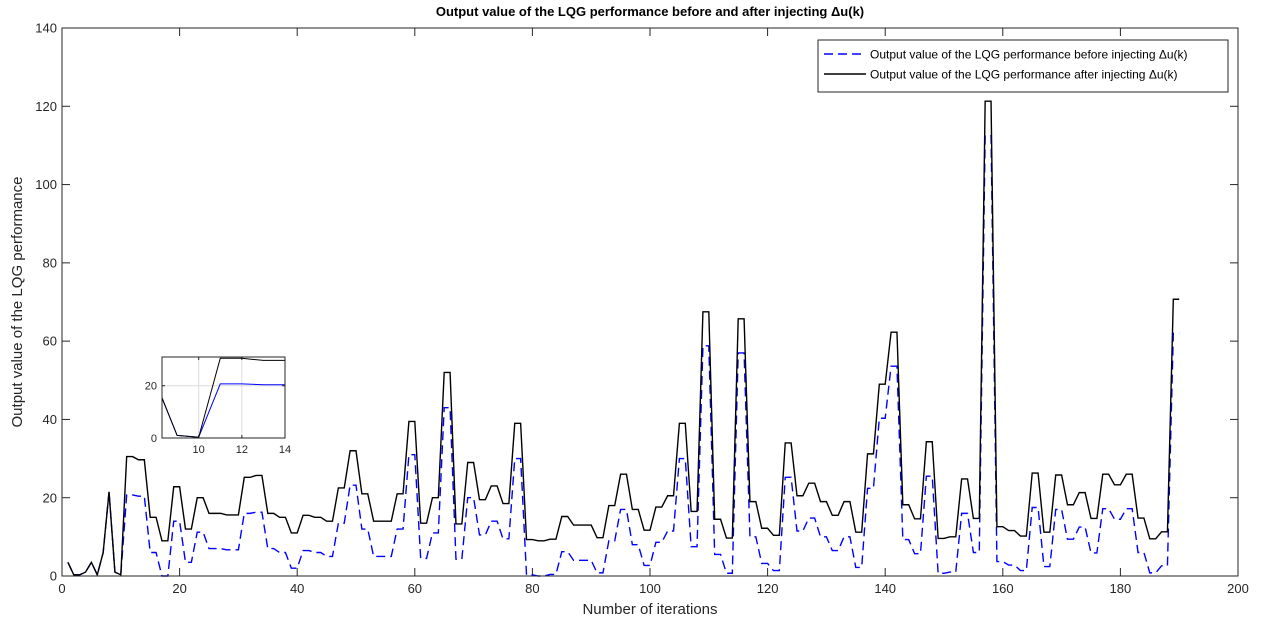 This screenshot has width=1262, height=626. What do you see at coordinates (46, 184) in the screenshot?
I see `y-tick-label: 100` at bounding box center [46, 184].